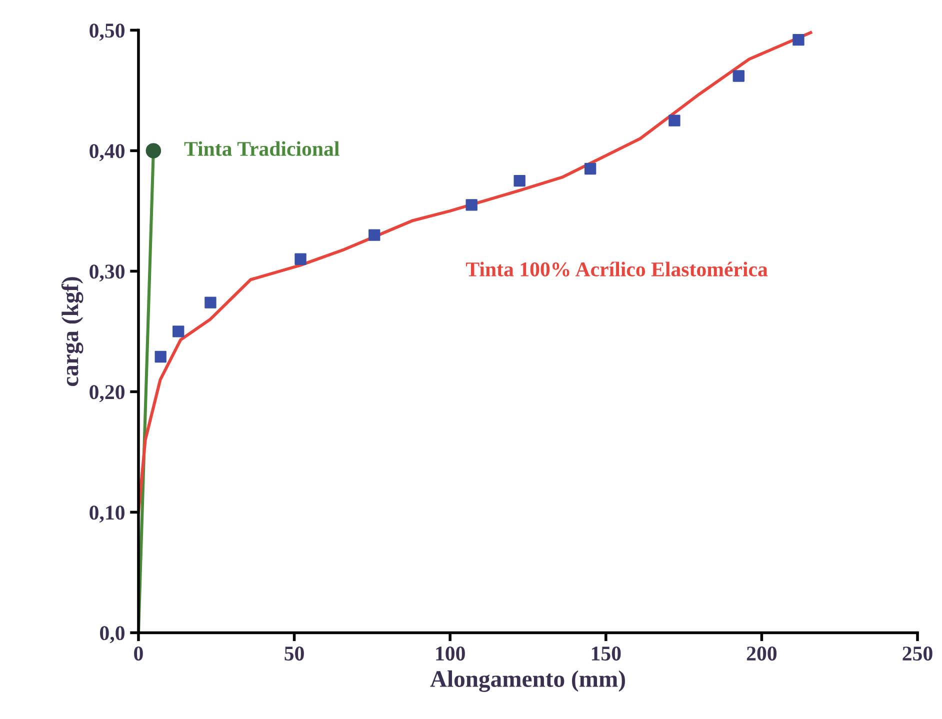 This screenshot has height=719, width=942. What do you see at coordinates (527, 681) in the screenshot?
I see `x-axis-title: Alongamento (mm)` at bounding box center [527, 681].